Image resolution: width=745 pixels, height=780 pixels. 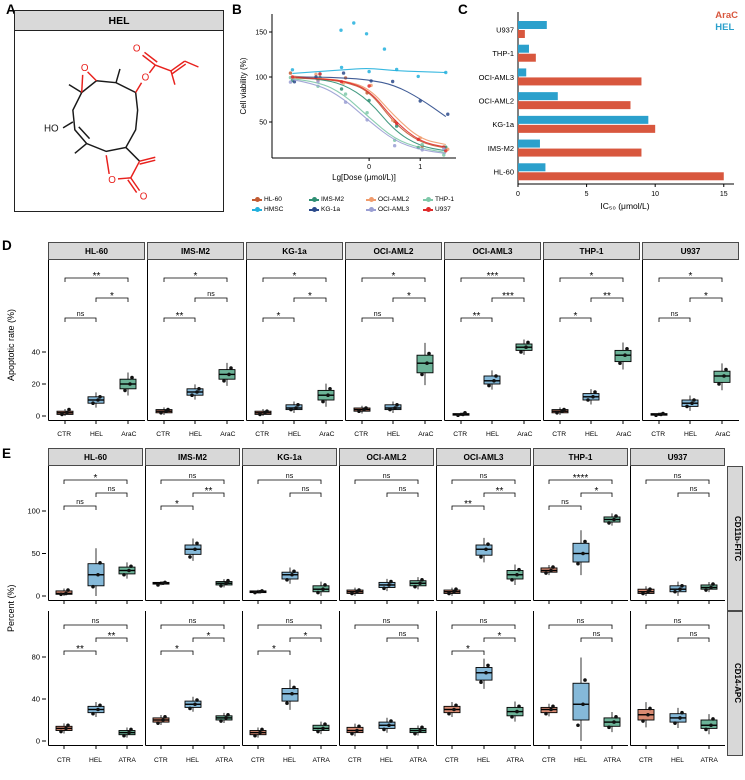 I want to click on ester-oxygen-label: O, so click(x=146, y=78).